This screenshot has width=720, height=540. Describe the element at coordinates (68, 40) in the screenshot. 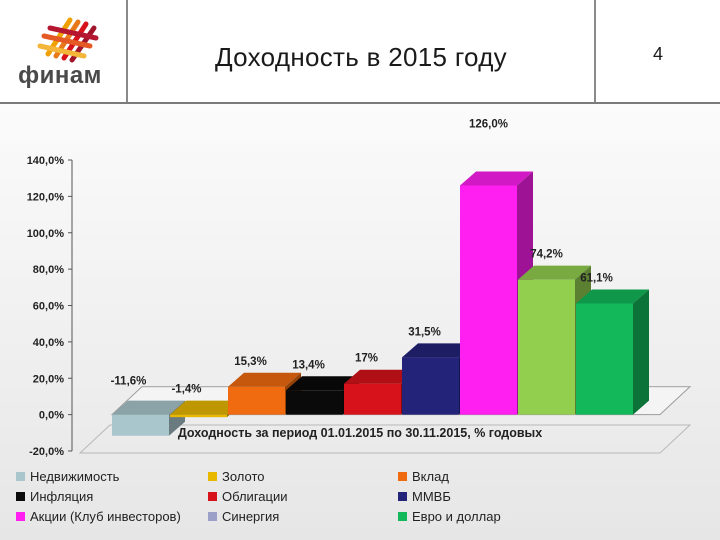

I see `finam-logo-icon` at that location.